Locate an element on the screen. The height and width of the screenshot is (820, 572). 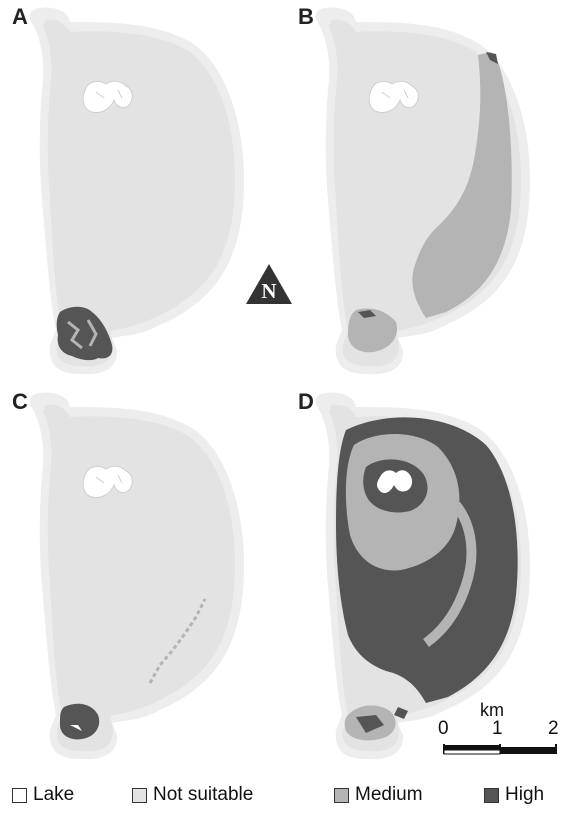
scale-bar: km 0 1 2 is located at coordinates (499, 730).